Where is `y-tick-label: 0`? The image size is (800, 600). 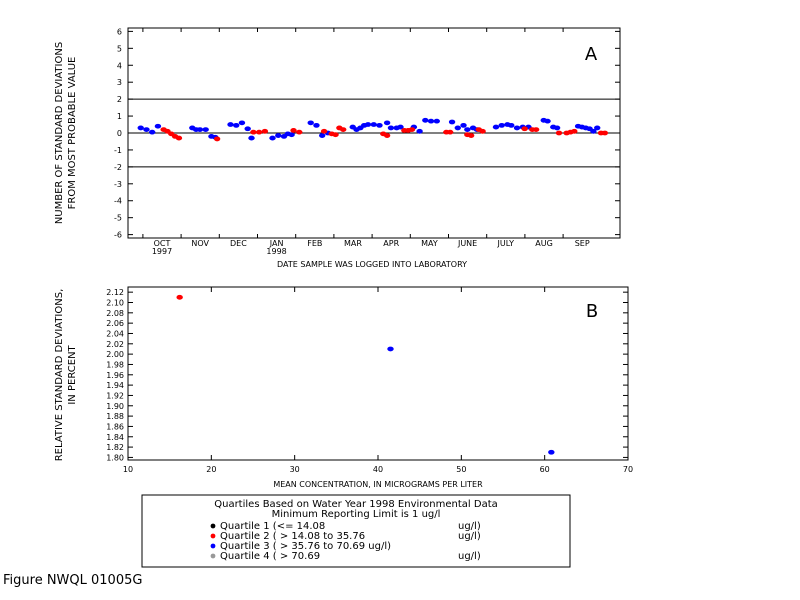
y-tick-label: 0 is located at coordinates (119, 133).